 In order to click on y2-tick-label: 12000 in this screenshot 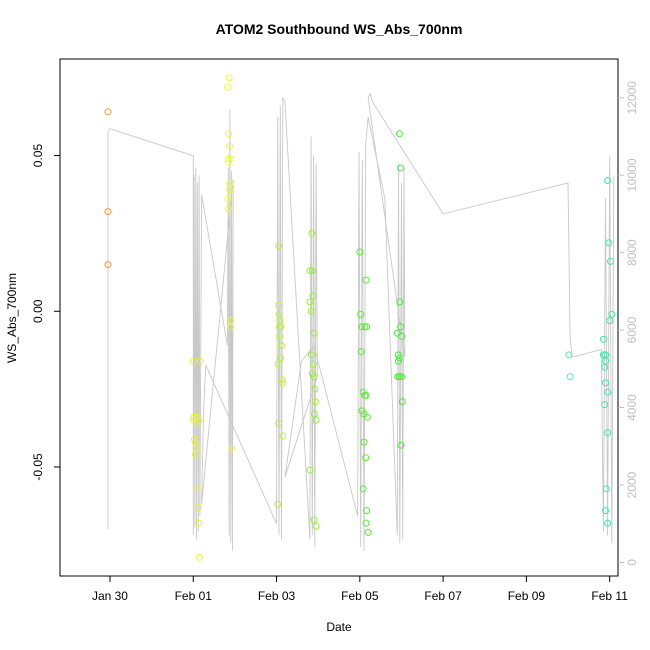, I will do `click(632, 98)`.